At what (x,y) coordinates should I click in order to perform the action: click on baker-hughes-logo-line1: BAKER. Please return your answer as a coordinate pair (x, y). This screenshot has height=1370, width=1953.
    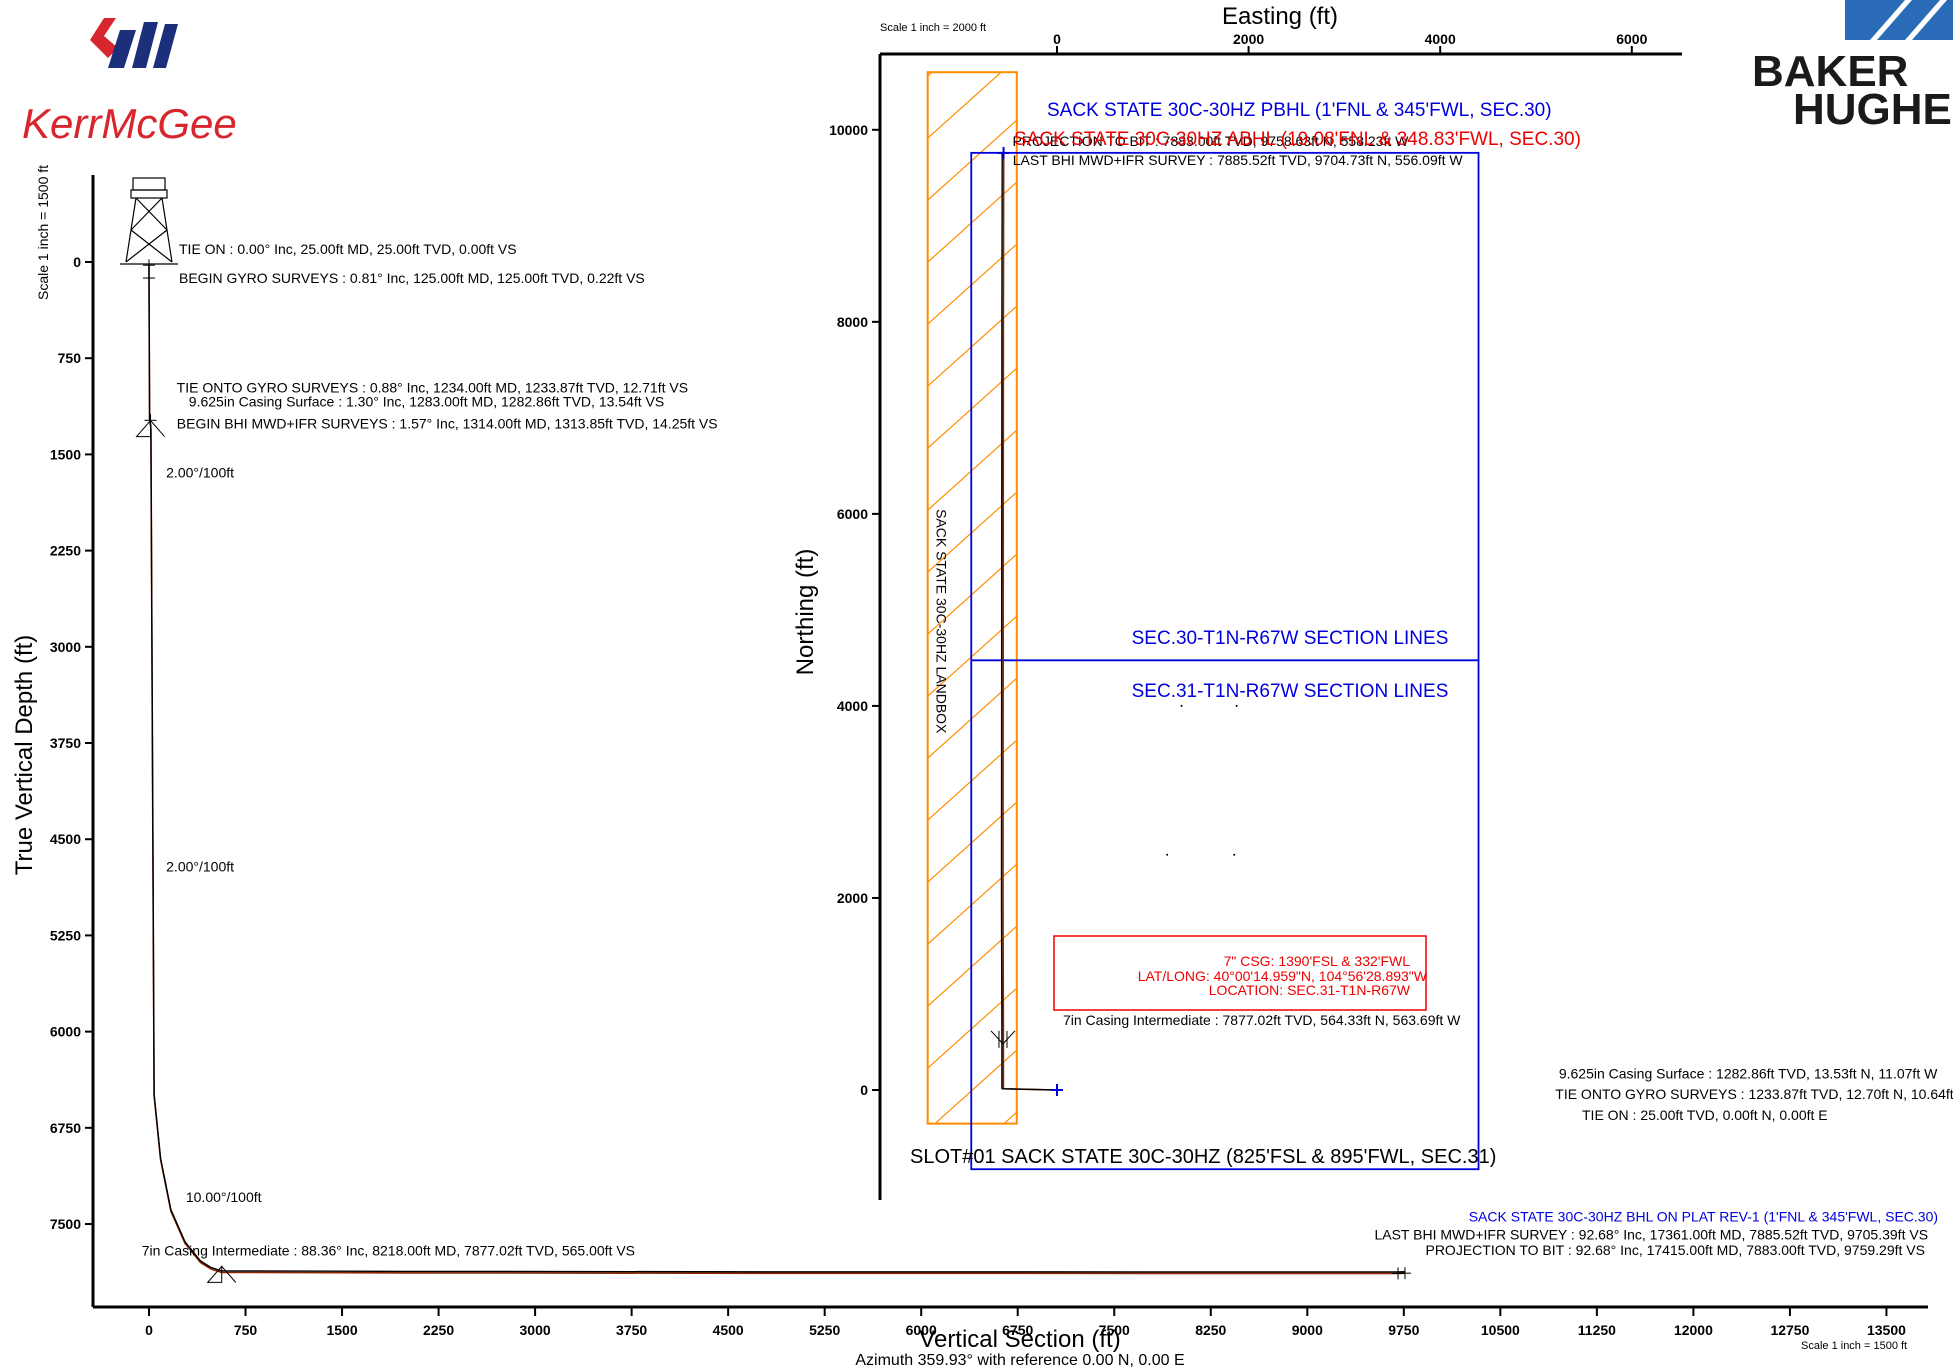
    Looking at the image, I should click on (1830, 71).